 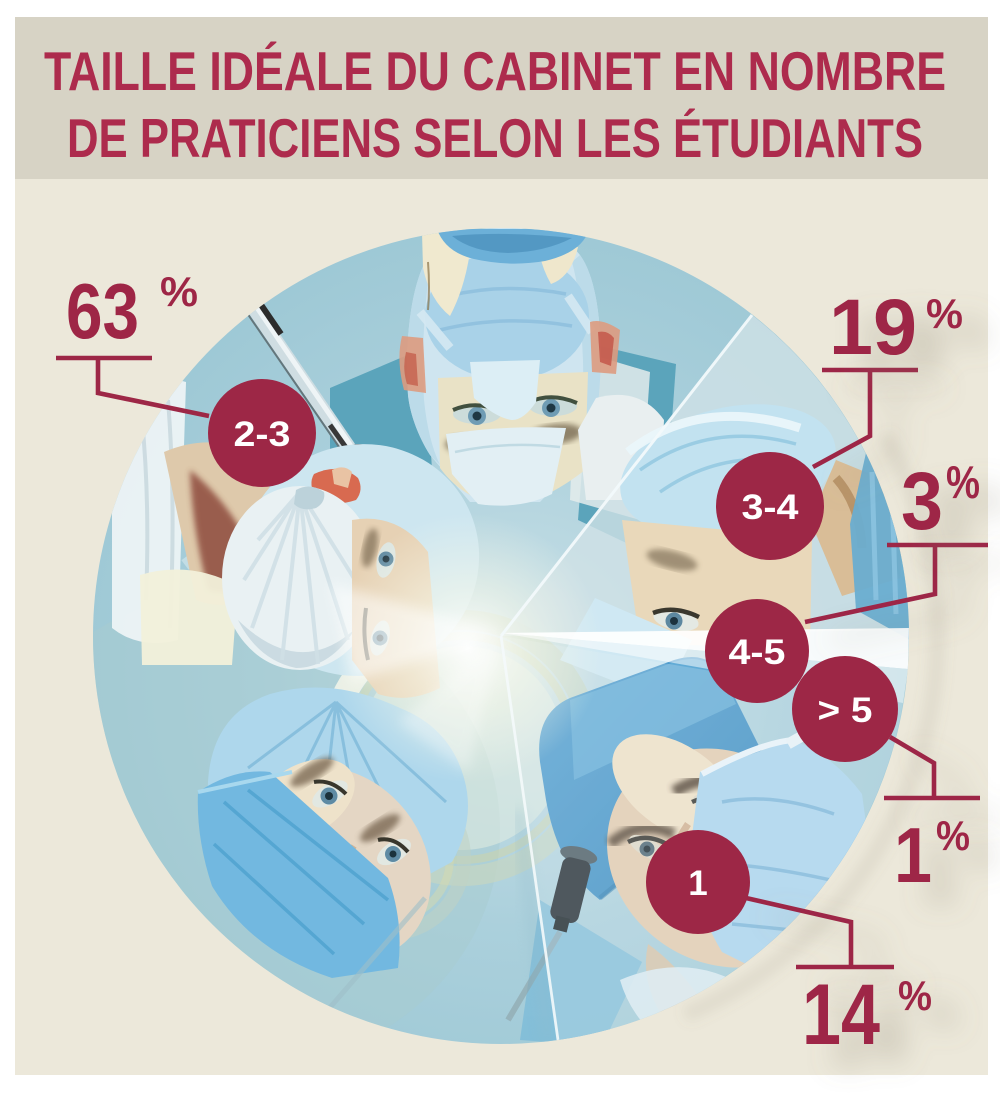 I want to click on svg-text:DE PRATICIENS SELON LES ÉTUDIA: DE PRATICIENS SELON LES ÉTUDIANTS, so click(x=495, y=138).